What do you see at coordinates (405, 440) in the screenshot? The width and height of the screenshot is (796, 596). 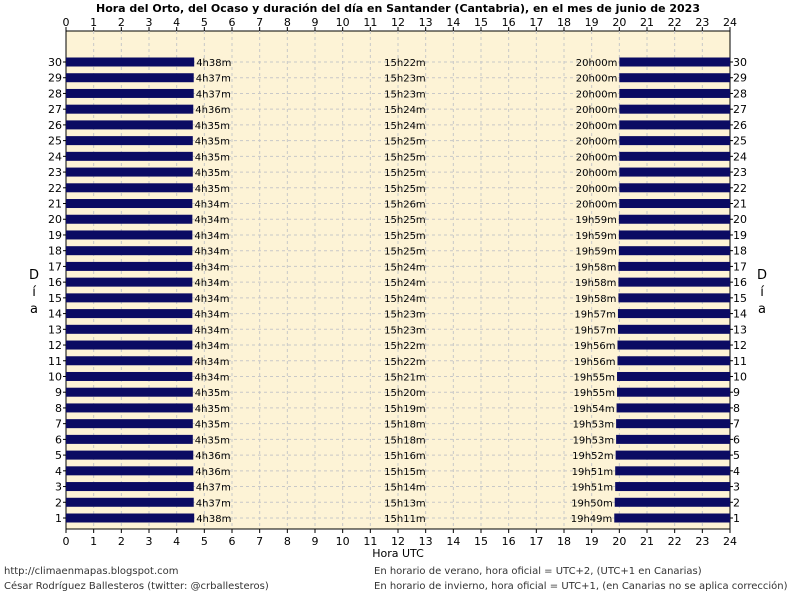 I see `day-length-label: 15h18m` at bounding box center [405, 440].